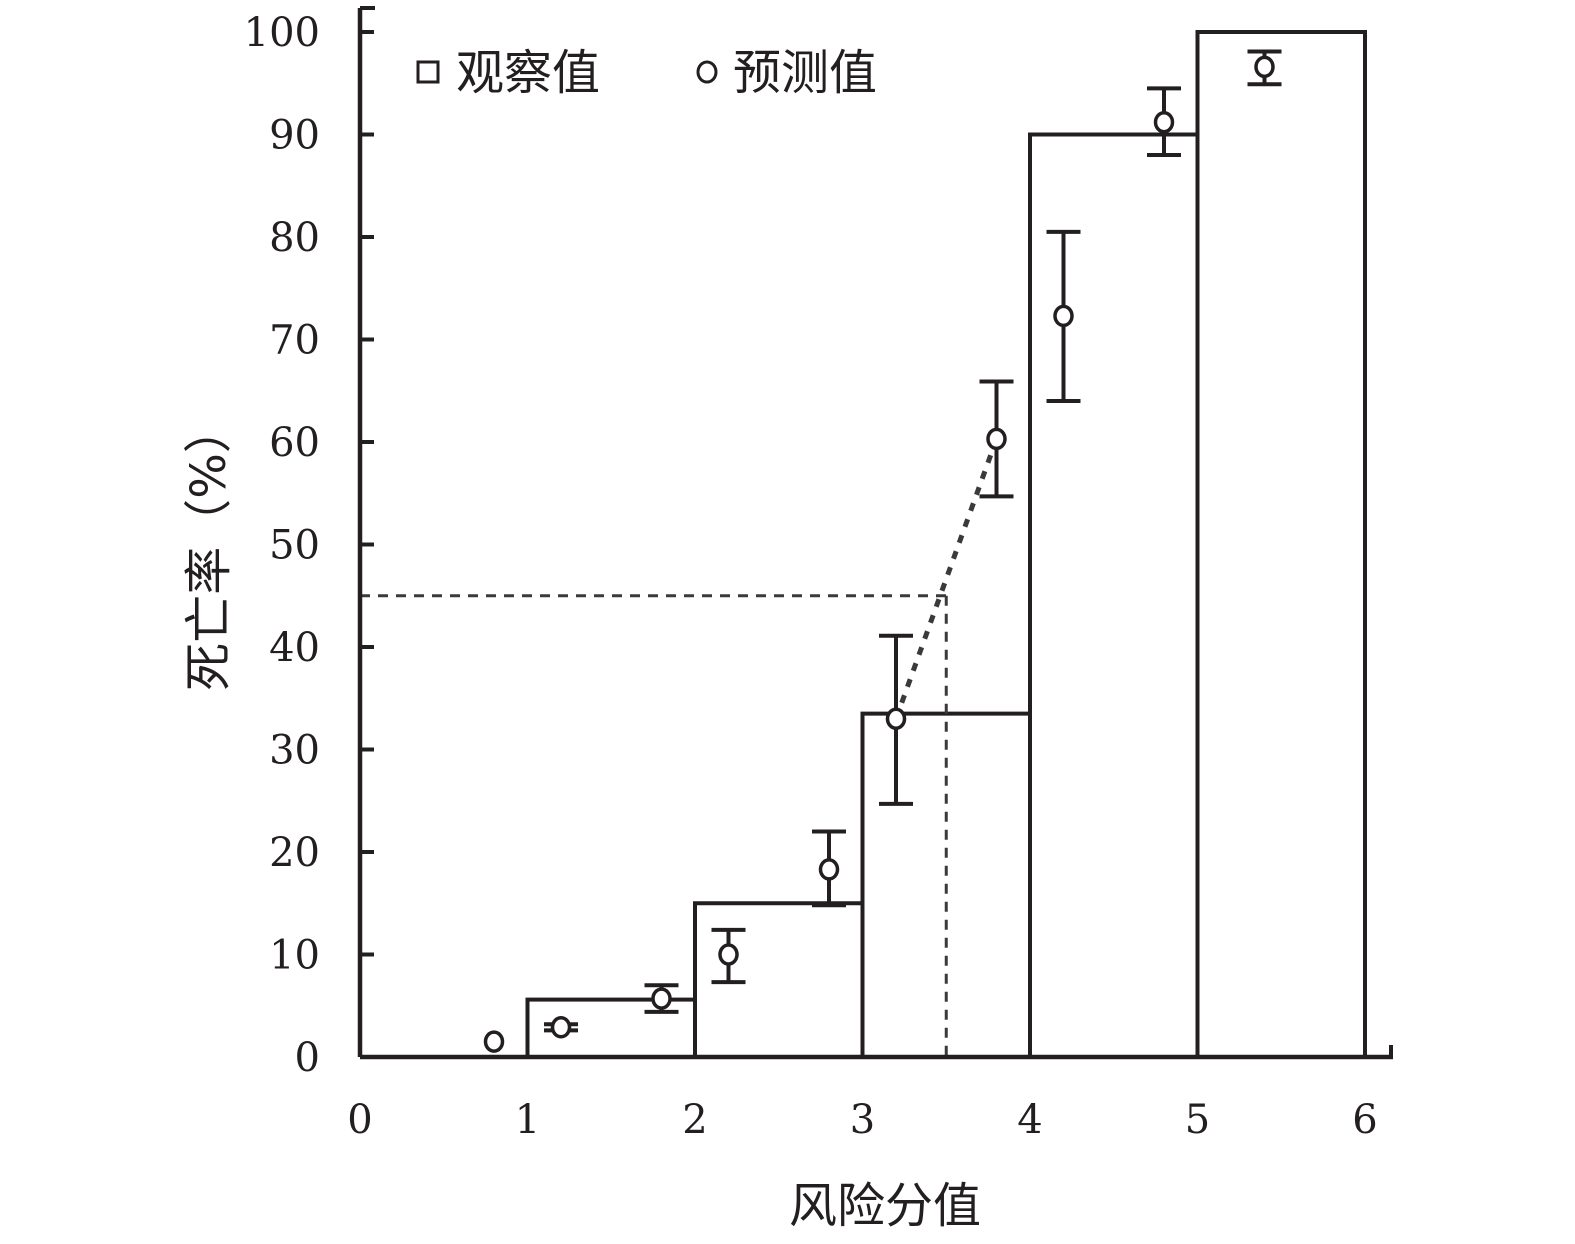 Image resolution: width=1575 pixels, height=1244 pixels. What do you see at coordinates (359, 1120) in the screenshot?
I see `x-tick-label-0: 0` at bounding box center [359, 1120].